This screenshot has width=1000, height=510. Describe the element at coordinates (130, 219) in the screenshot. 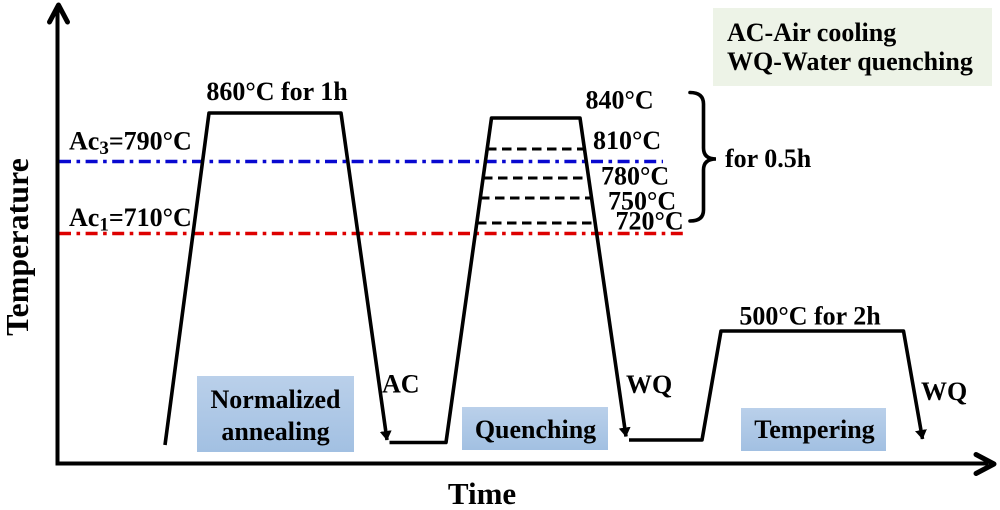

I see `svg-text: Ac1=710°C` at that location.